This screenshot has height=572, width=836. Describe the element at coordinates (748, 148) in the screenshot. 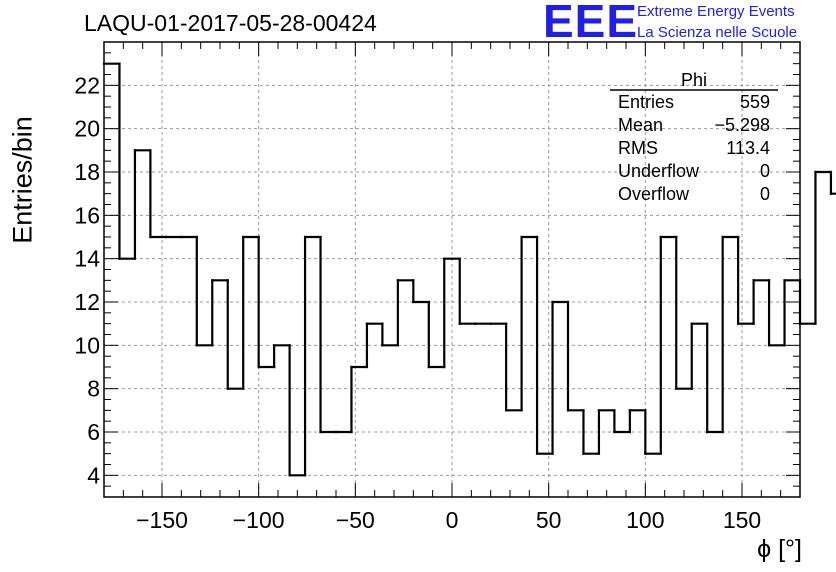

I see `stats-row-value: 113.4` at that location.